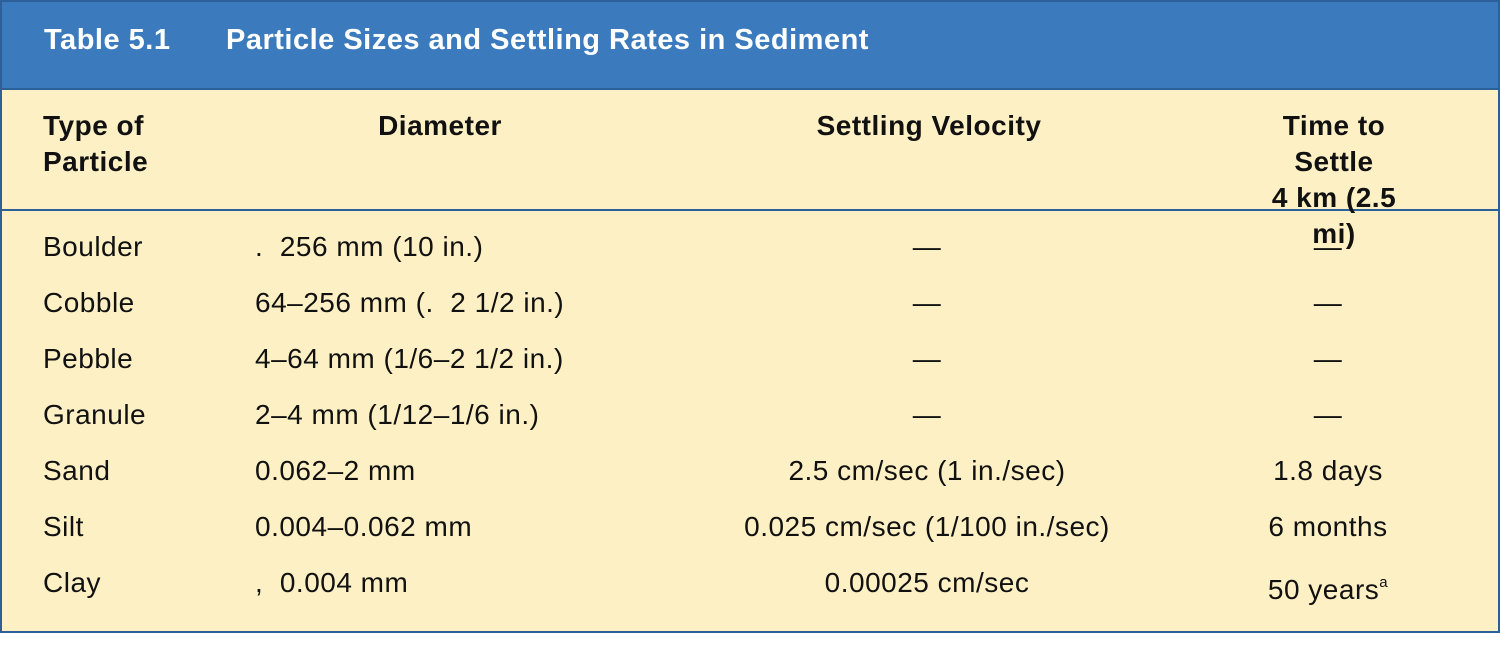 This screenshot has height=645, width=1500. Describe the element at coordinates (409, 358) in the screenshot. I see `table-cell: 4–64 mm (1/6–2 1/2 in.)` at that location.